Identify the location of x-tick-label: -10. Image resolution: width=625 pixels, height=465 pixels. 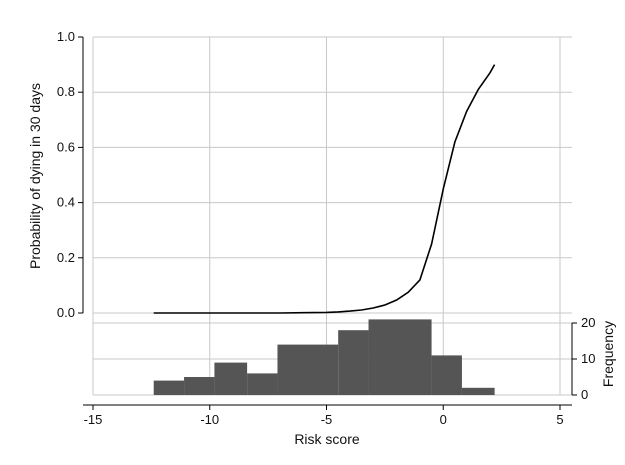
(209, 419).